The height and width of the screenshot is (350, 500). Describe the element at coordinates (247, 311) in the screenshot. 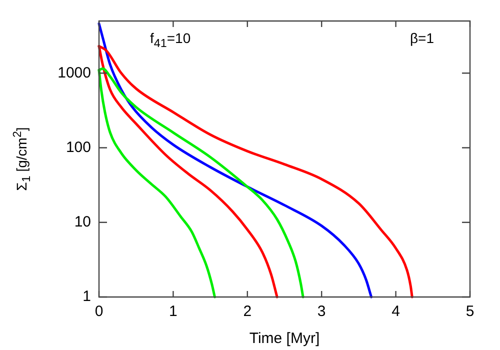

I see `x-tick-label: 2` at that location.